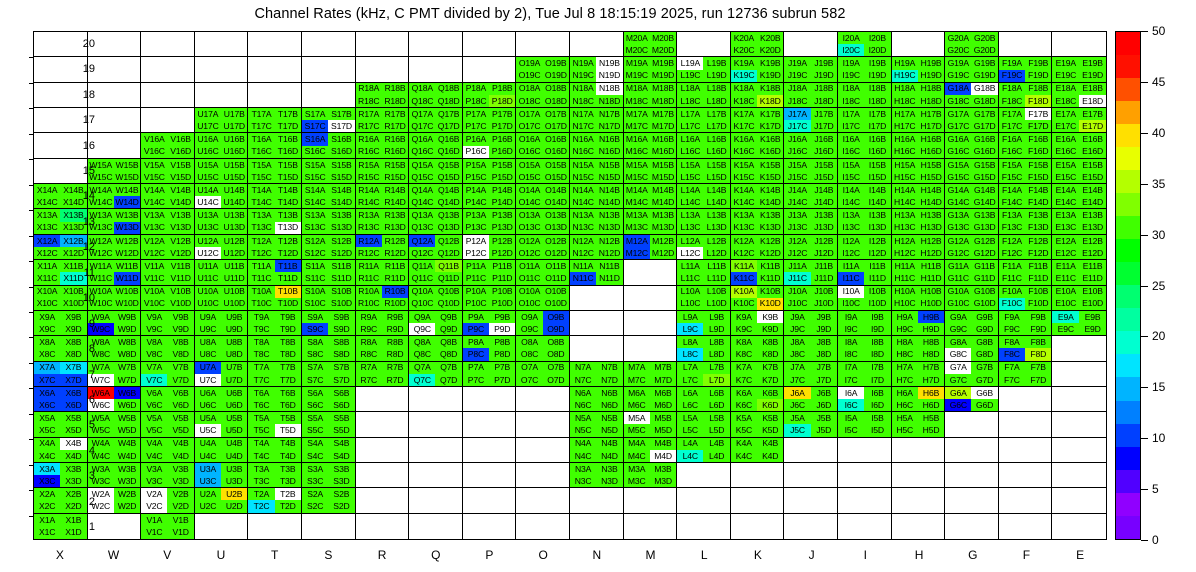 The width and height of the screenshot is (1196, 572). Describe the element at coordinates (395, 379) in the screenshot. I see `channel-cell: R7D` at that location.